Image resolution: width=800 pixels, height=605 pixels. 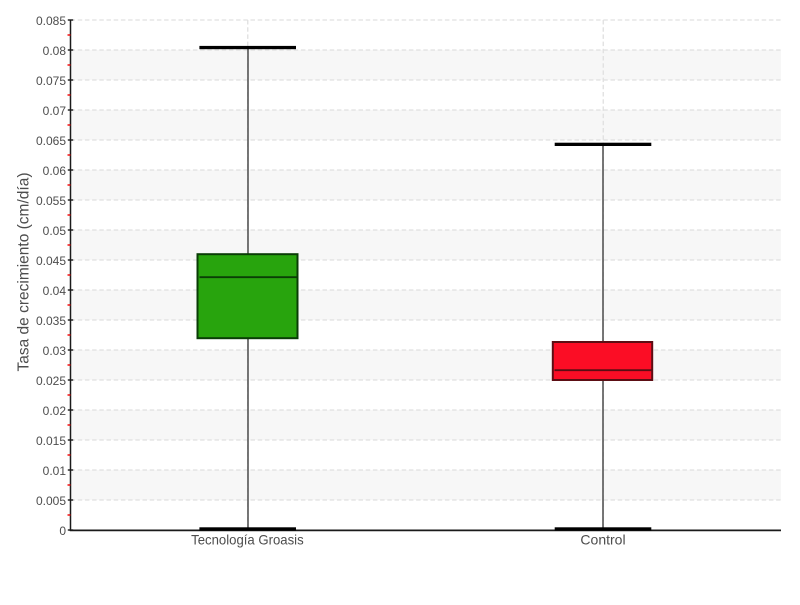 I want to click on svg-text: 0.055, so click(x=51, y=201).